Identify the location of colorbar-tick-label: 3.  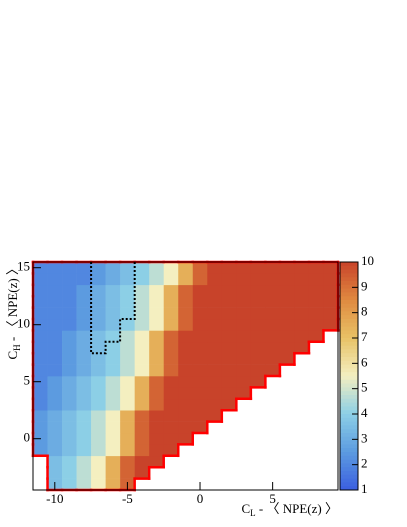
(364, 437).